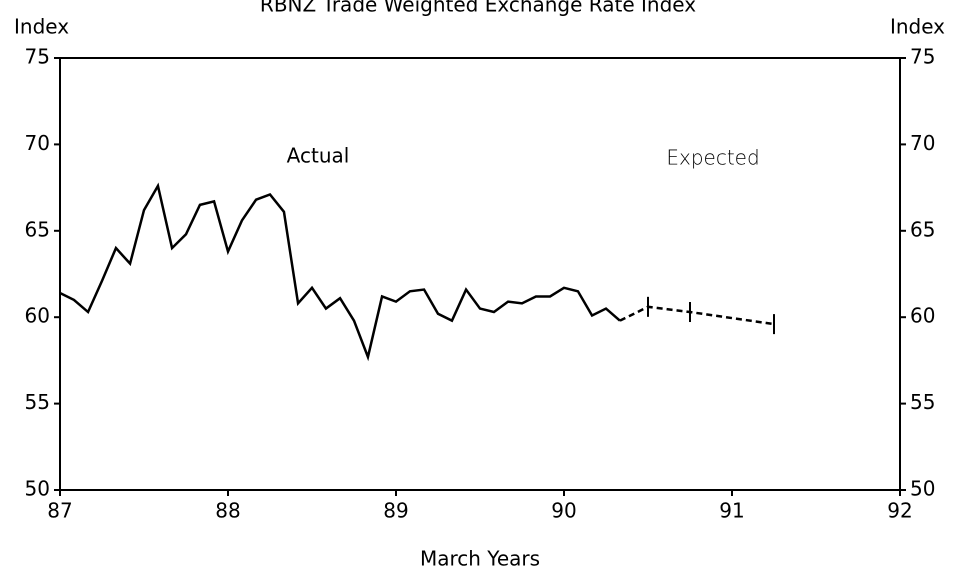 The height and width of the screenshot is (573, 955). I want to click on x-axis-label: March Years, so click(480, 559).